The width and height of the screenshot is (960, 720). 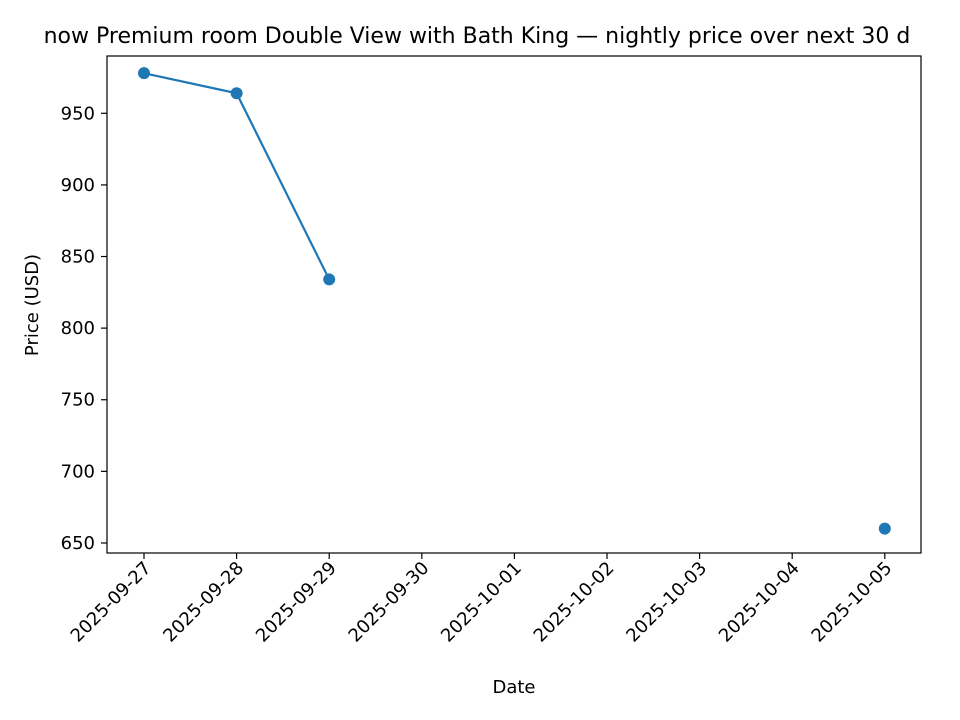 What do you see at coordinates (78, 185) in the screenshot?
I see `y-tick-label: 900` at bounding box center [78, 185].